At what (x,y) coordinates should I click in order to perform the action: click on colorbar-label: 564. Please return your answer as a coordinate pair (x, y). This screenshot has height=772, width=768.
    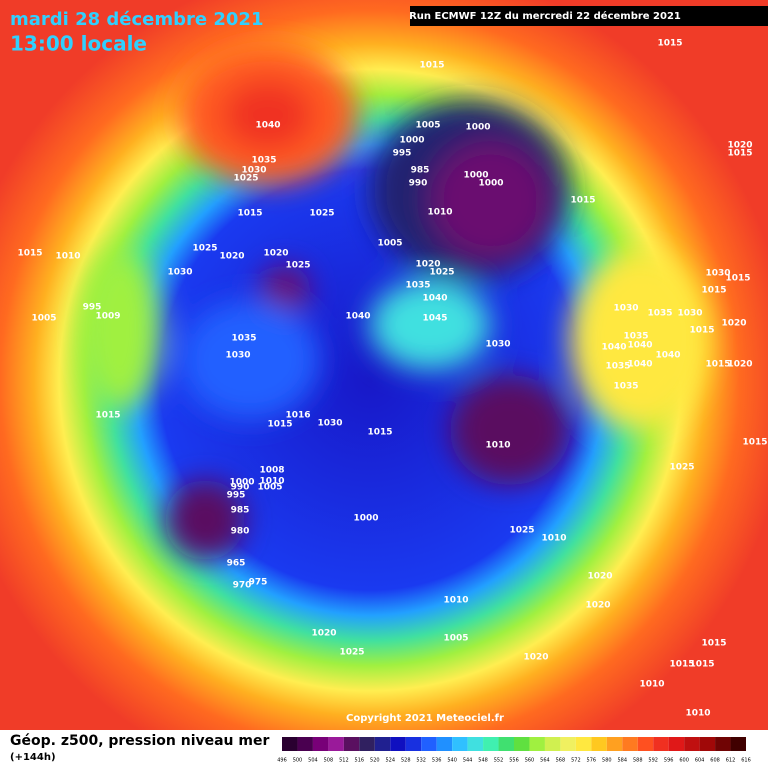
    Looking at the image, I should click on (545, 761).